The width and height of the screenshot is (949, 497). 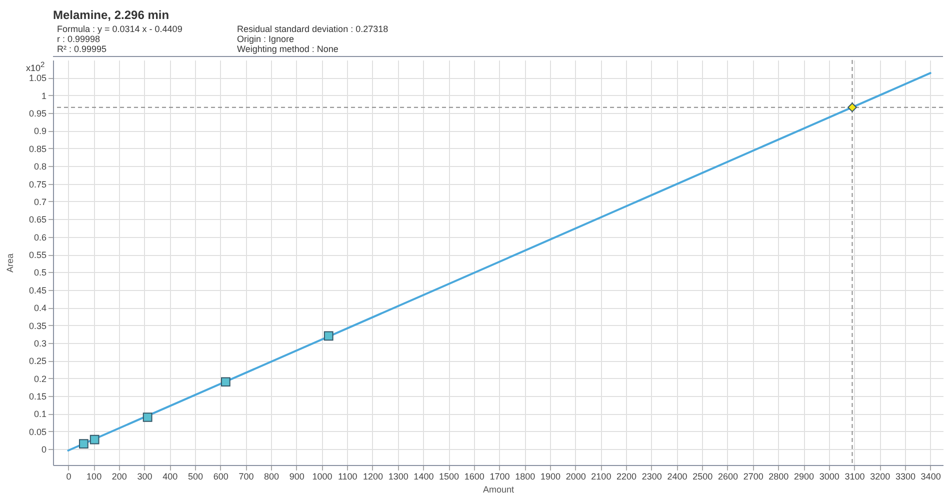 What do you see at coordinates (119, 477) in the screenshot?
I see `x-tick-label: 200` at bounding box center [119, 477].